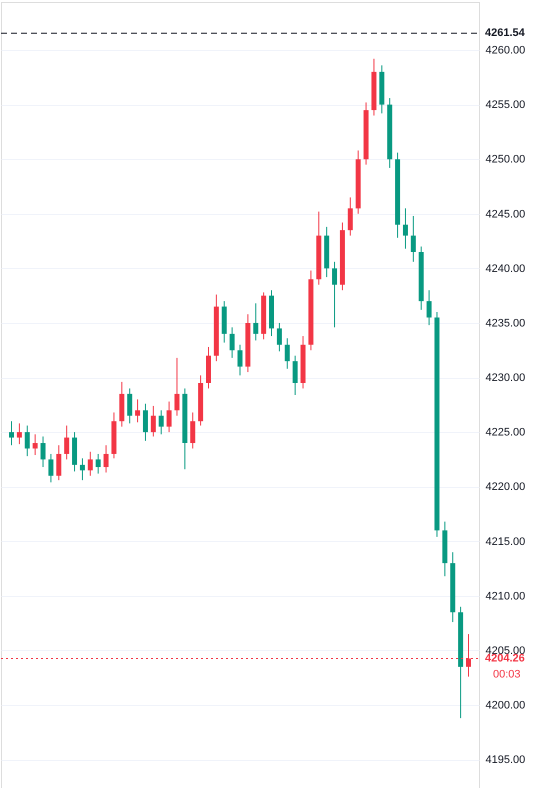 Image resolution: width=544 pixels, height=796 pixels. What do you see at coordinates (506, 323) in the screenshot?
I see `y-tick-label: 4235.00` at bounding box center [506, 323].